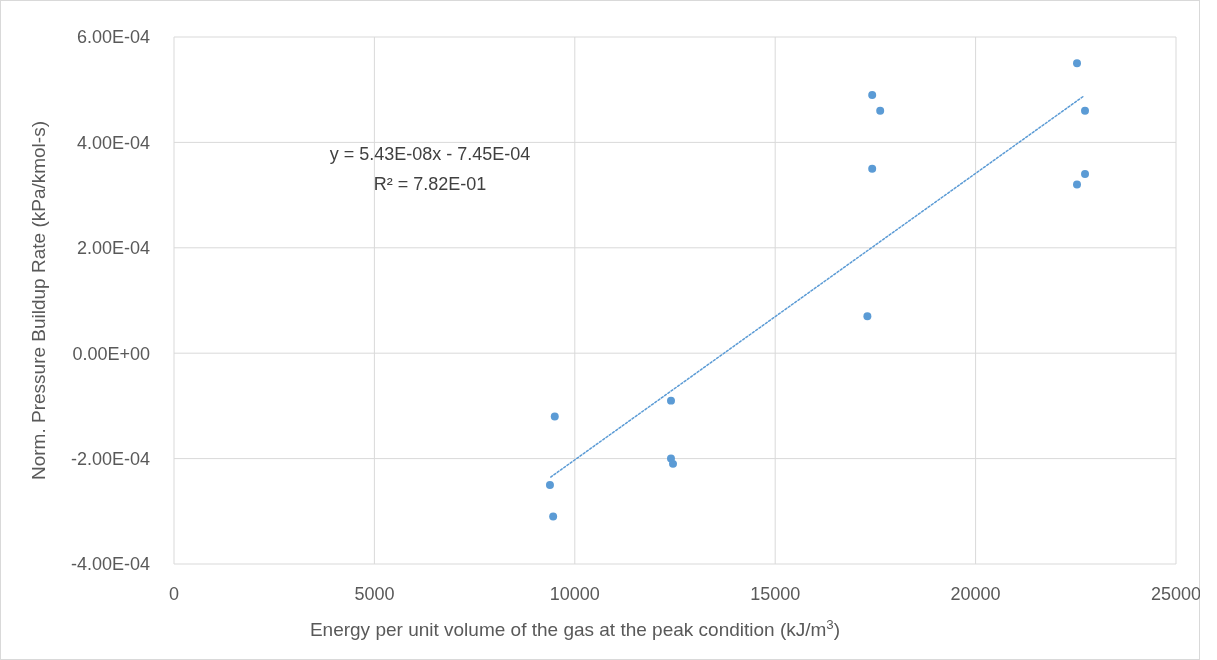 This screenshot has height=660, width=1217. Describe the element at coordinates (575, 628) in the screenshot. I see `x-axis-title: Energy per unit volume of the gas at the peak condition (kJ/m$^{3}$)` at that location.